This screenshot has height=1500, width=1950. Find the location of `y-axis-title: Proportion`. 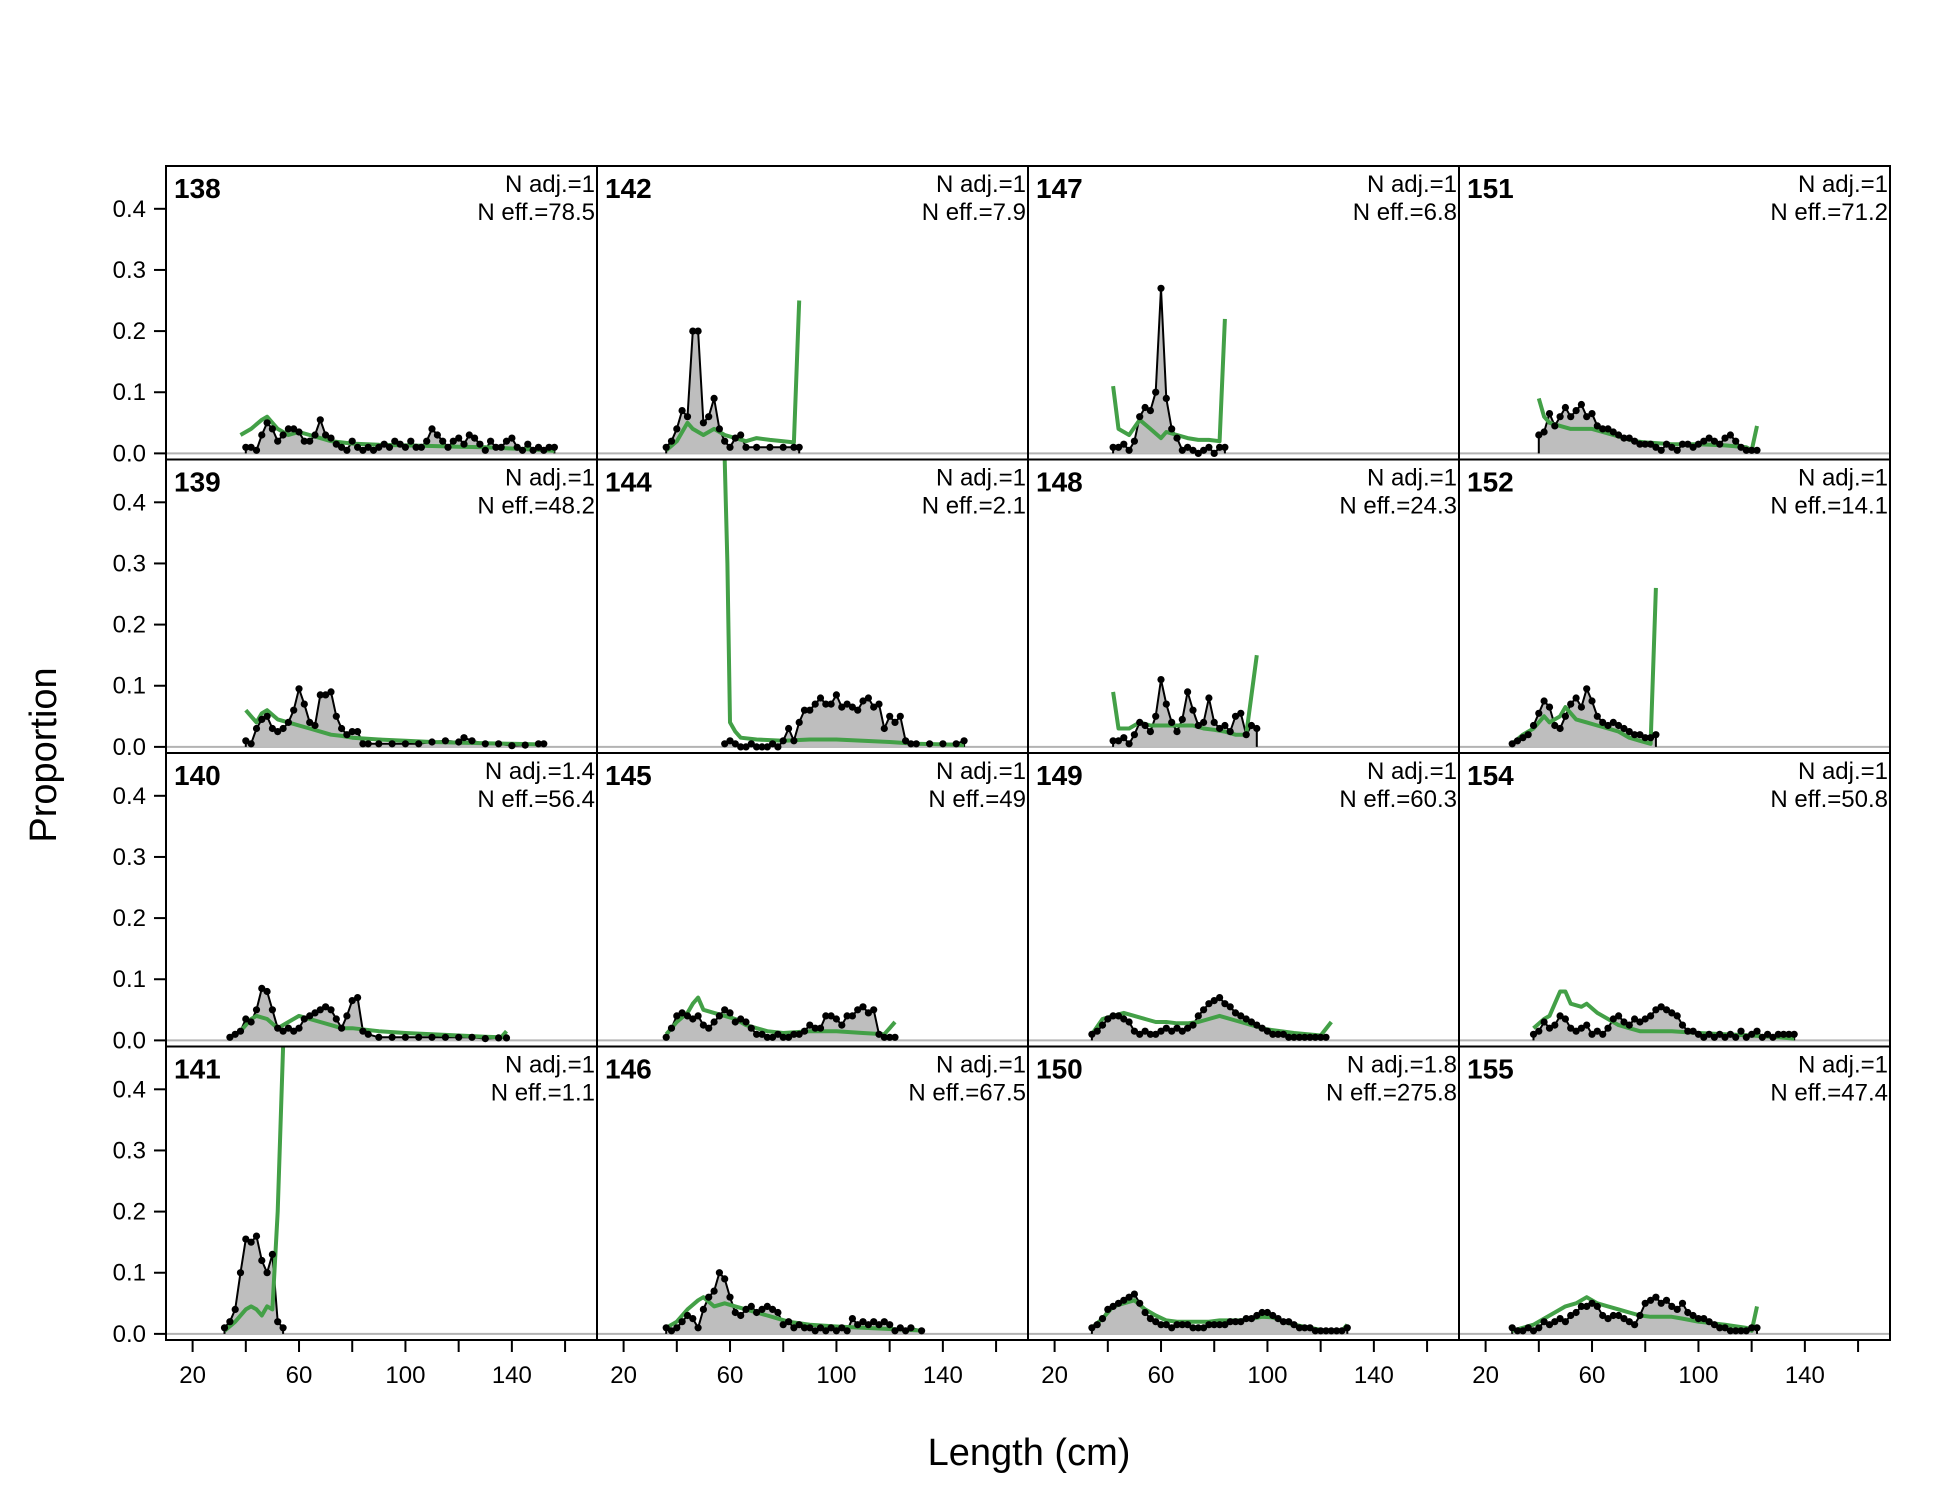

y-axis-title: Proportion is located at coordinates (44, 754).